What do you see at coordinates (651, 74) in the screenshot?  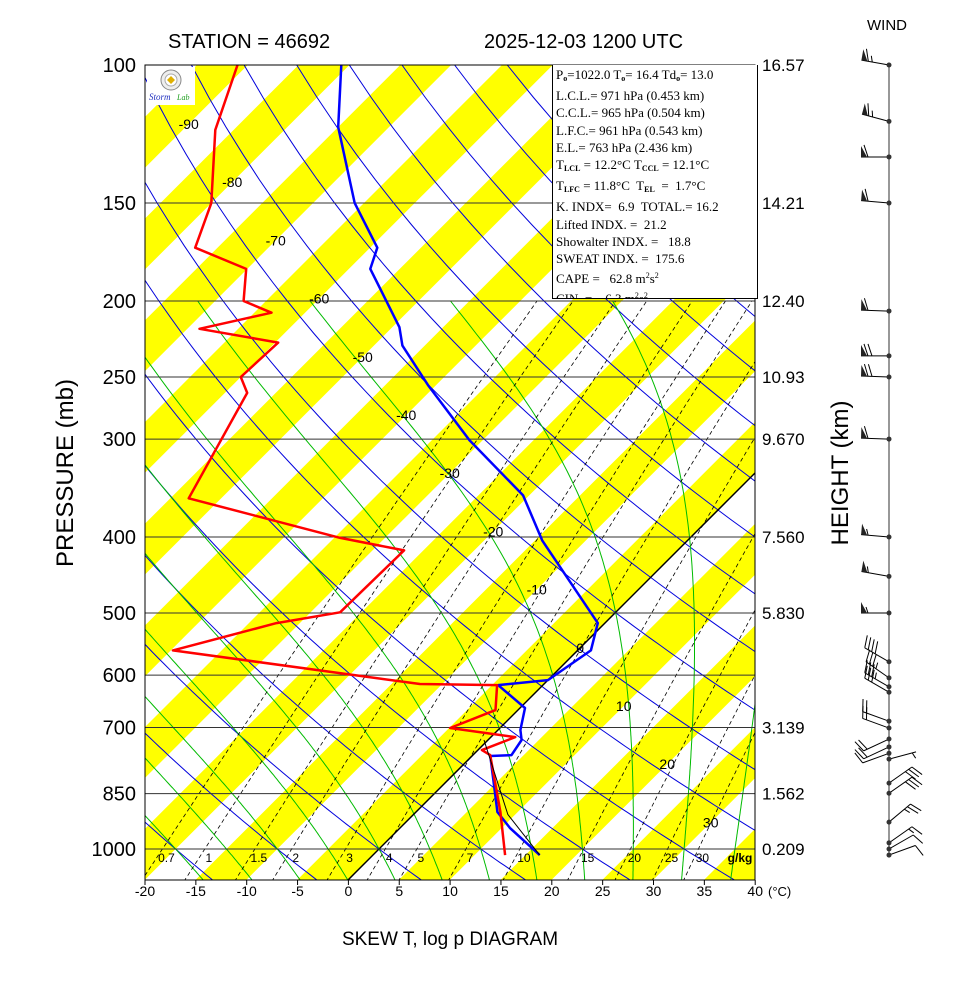 I see `info-text: = 16.4 Td` at bounding box center [651, 74].